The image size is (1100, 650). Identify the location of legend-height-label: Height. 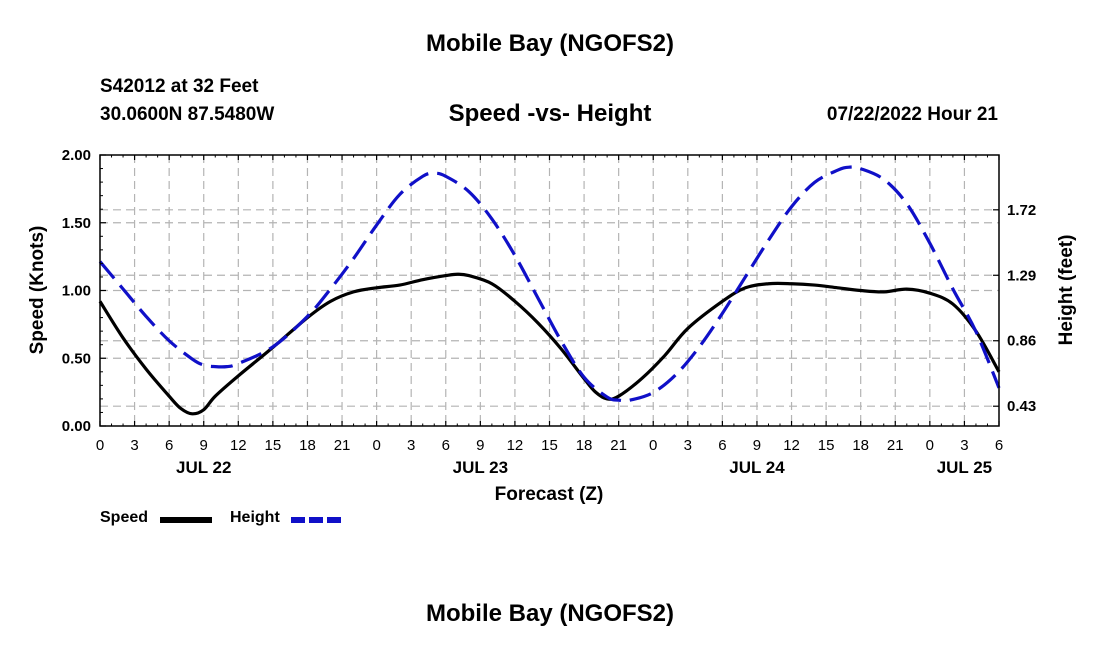
(255, 517).